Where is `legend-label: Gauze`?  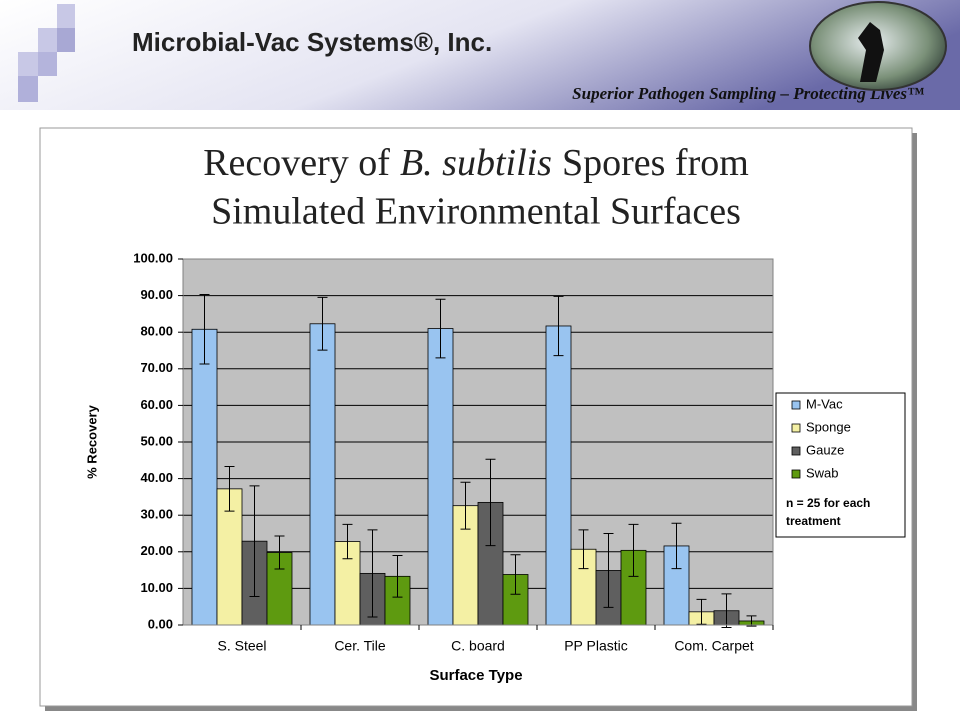 legend-label: Gauze is located at coordinates (825, 449).